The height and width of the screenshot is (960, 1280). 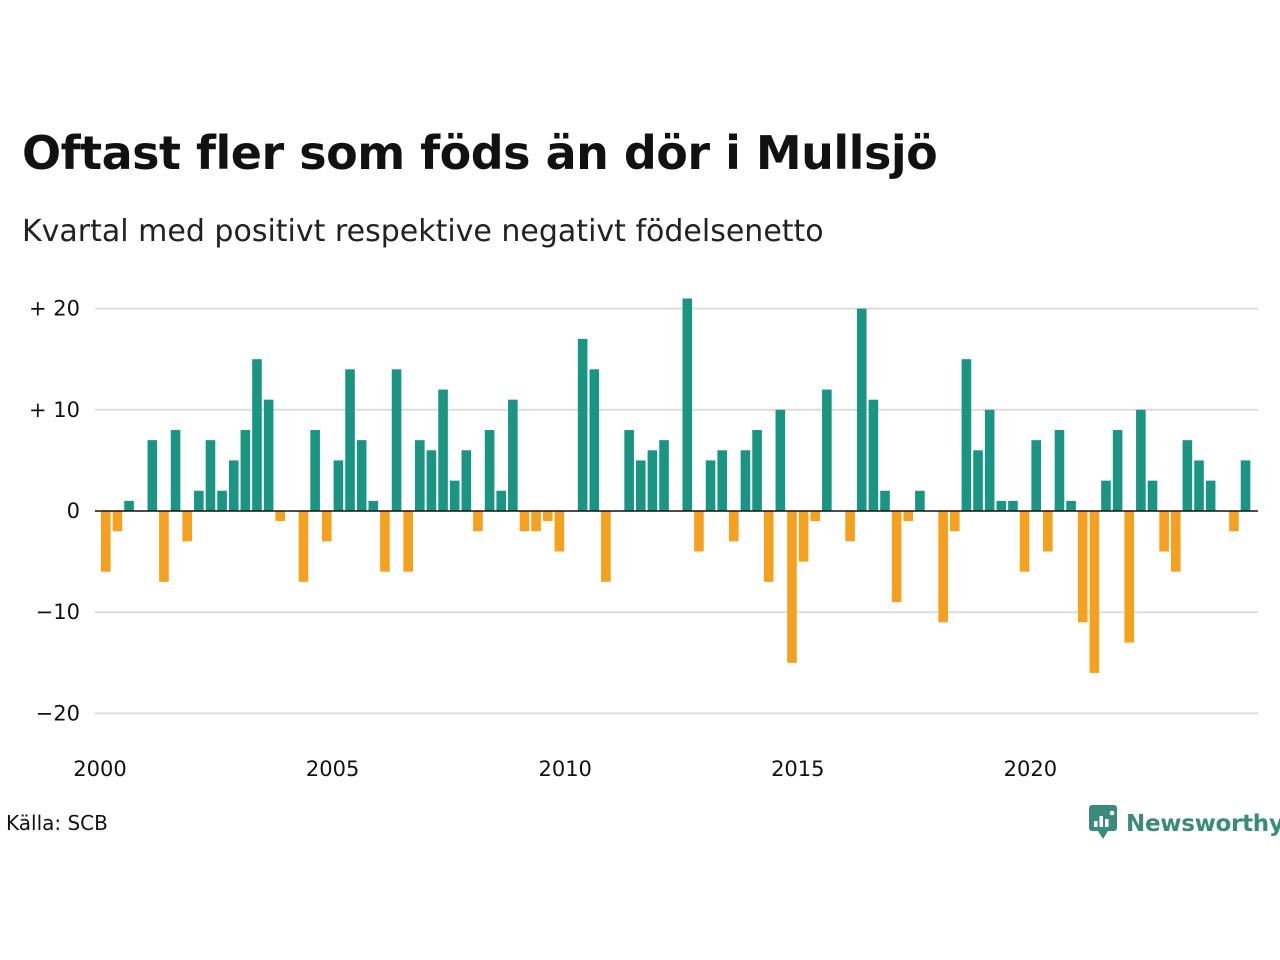 What do you see at coordinates (99, 769) in the screenshot?
I see `x-tick-label: 2000` at bounding box center [99, 769].